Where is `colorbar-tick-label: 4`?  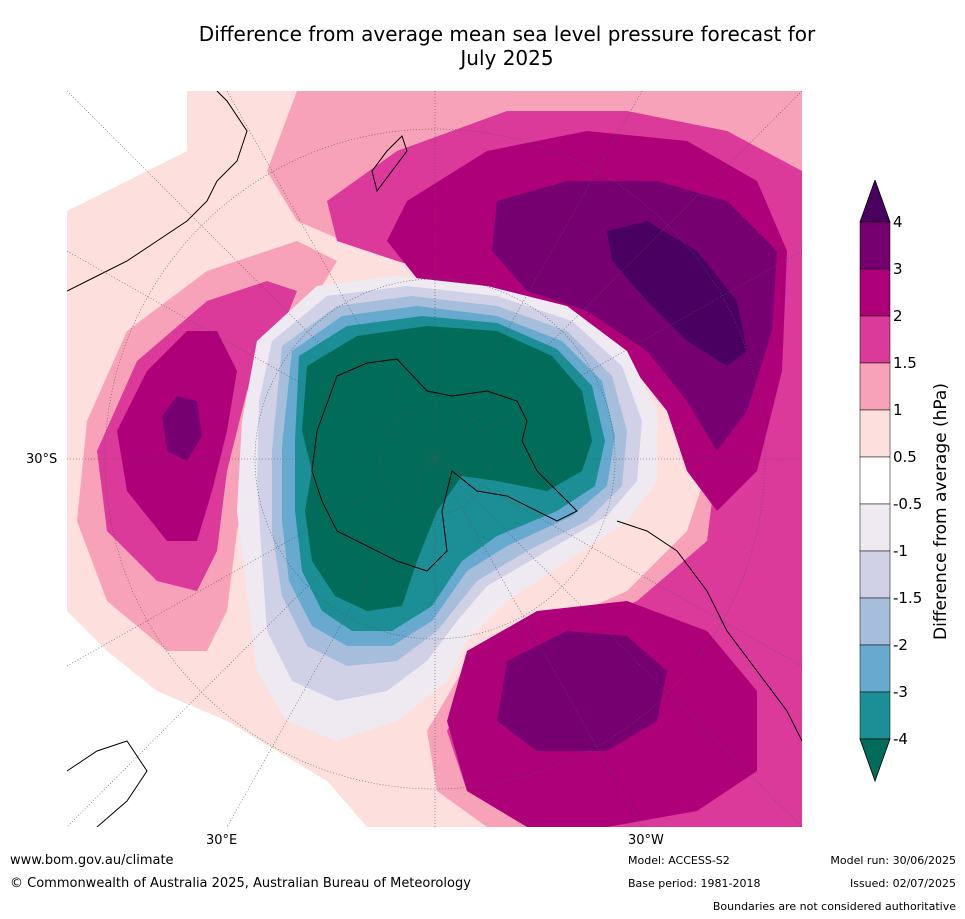
colorbar-tick-label: 4 is located at coordinates (898, 222).